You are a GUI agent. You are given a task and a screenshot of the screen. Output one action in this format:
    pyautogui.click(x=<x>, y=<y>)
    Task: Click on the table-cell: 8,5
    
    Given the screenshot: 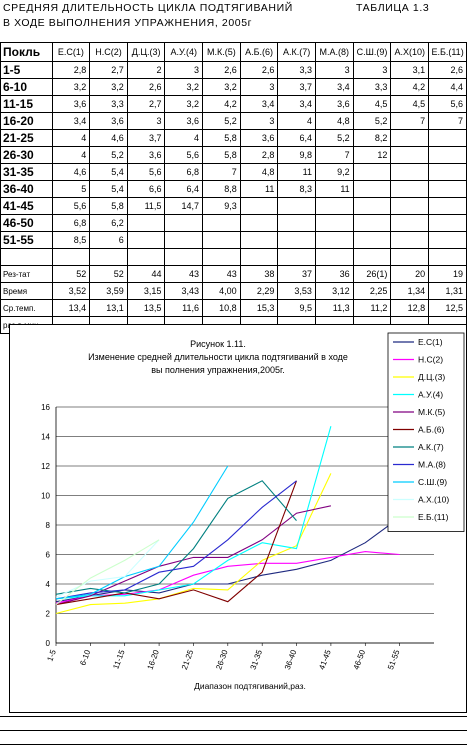 What is the action you would take?
    pyautogui.click(x=71, y=240)
    